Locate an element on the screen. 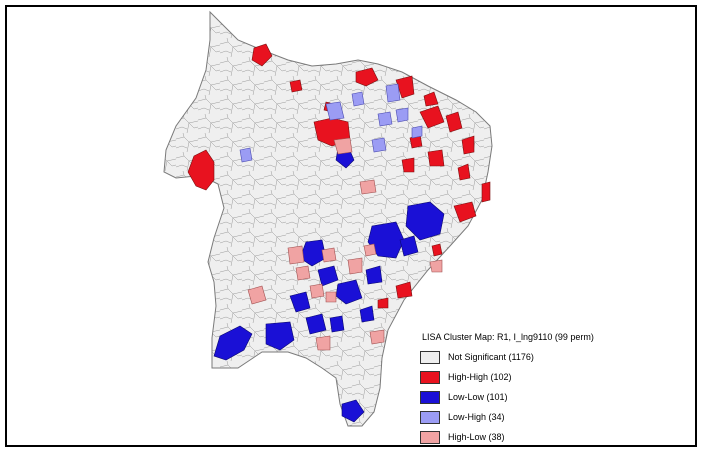 The image size is (702, 452). legend-swatch-not-significant is located at coordinates (430, 357).